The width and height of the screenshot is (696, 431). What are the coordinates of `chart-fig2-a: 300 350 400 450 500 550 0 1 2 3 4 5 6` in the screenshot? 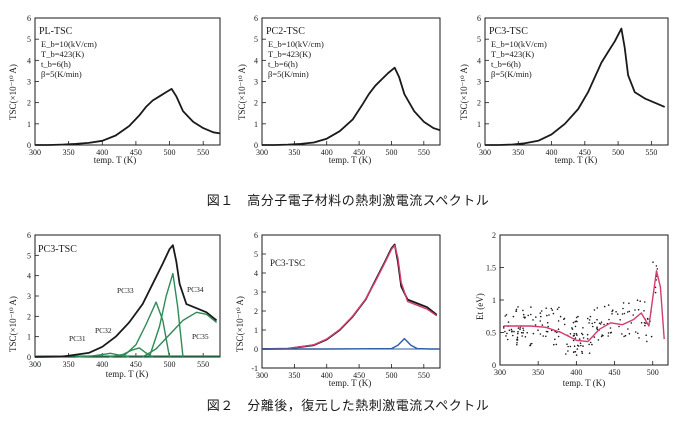 It's located at (123, 300).